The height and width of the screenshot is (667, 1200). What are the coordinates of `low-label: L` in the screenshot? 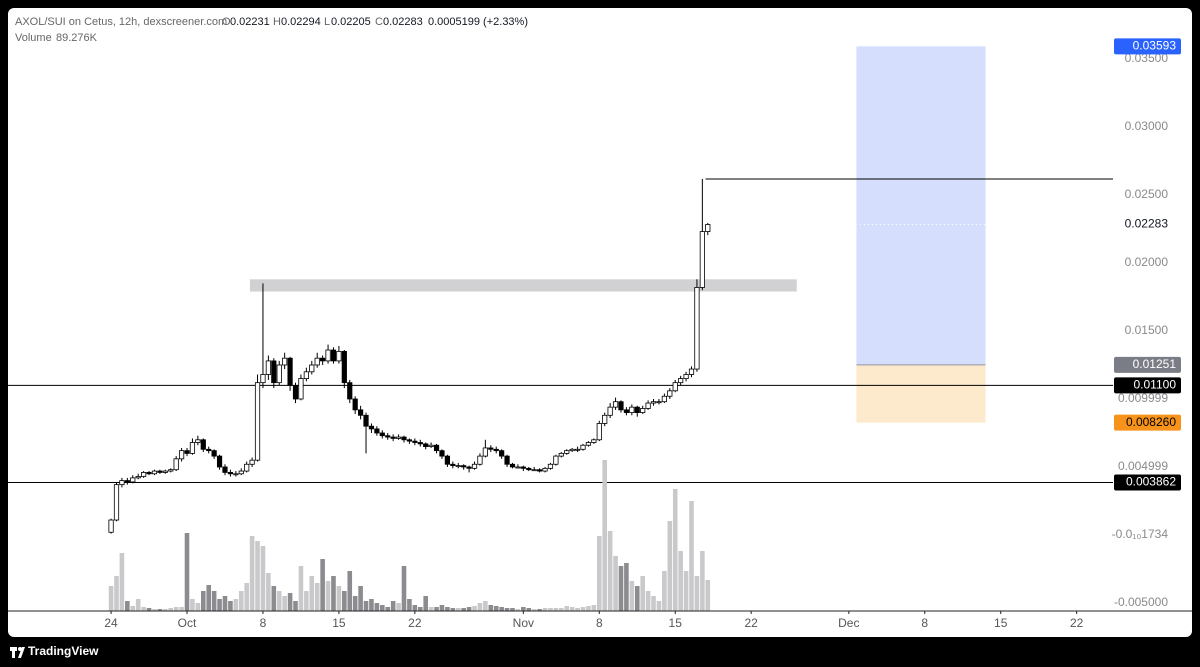 It's located at (327, 22).